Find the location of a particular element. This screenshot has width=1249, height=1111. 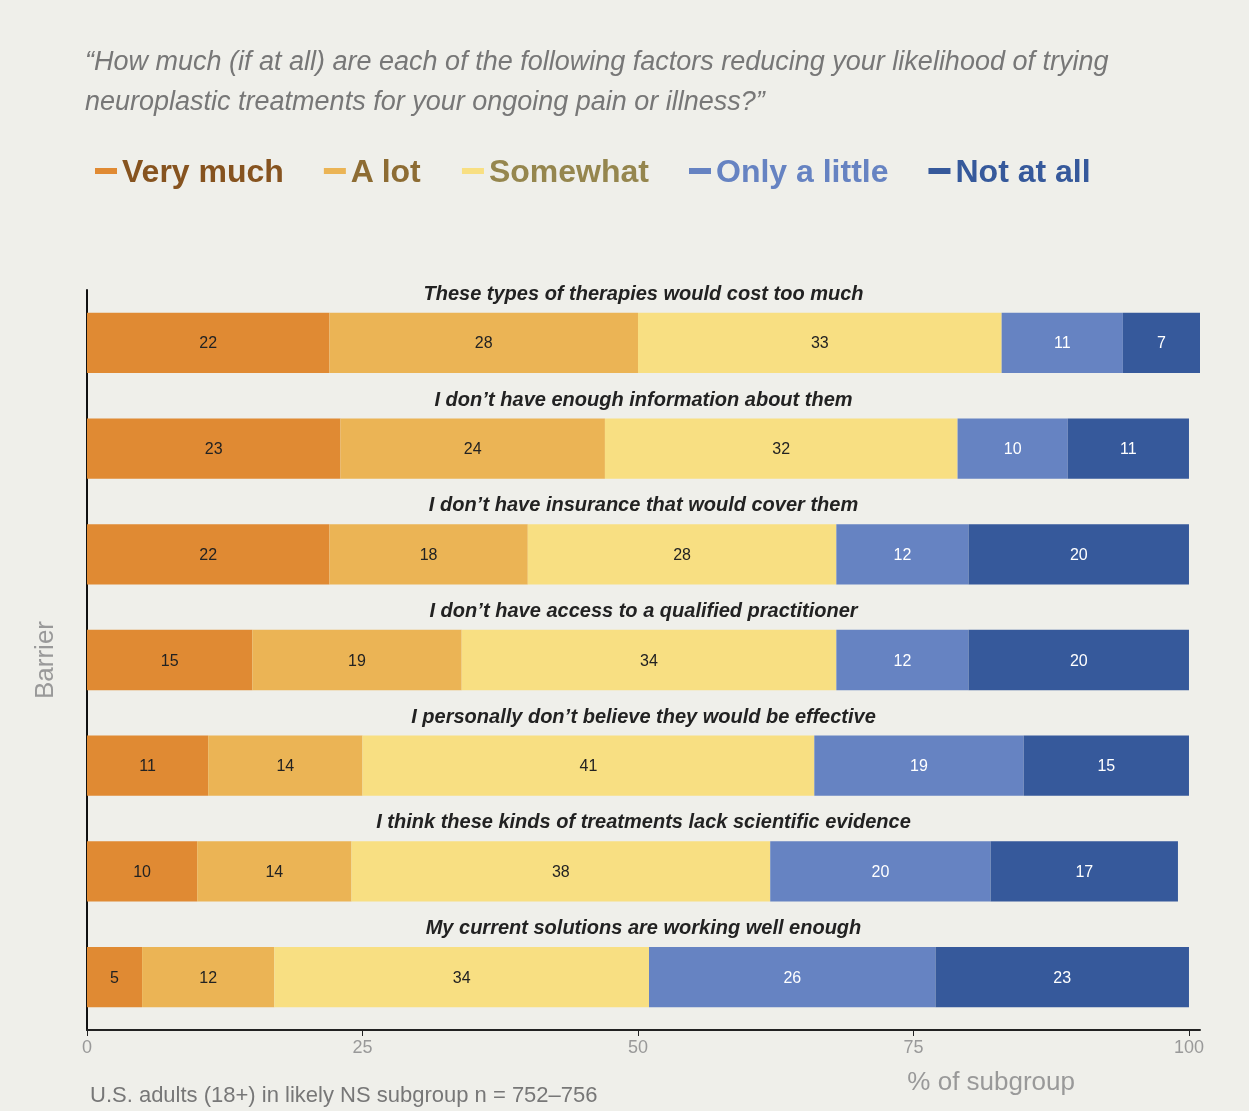

legend-label: Only a little is located at coordinates (802, 171).